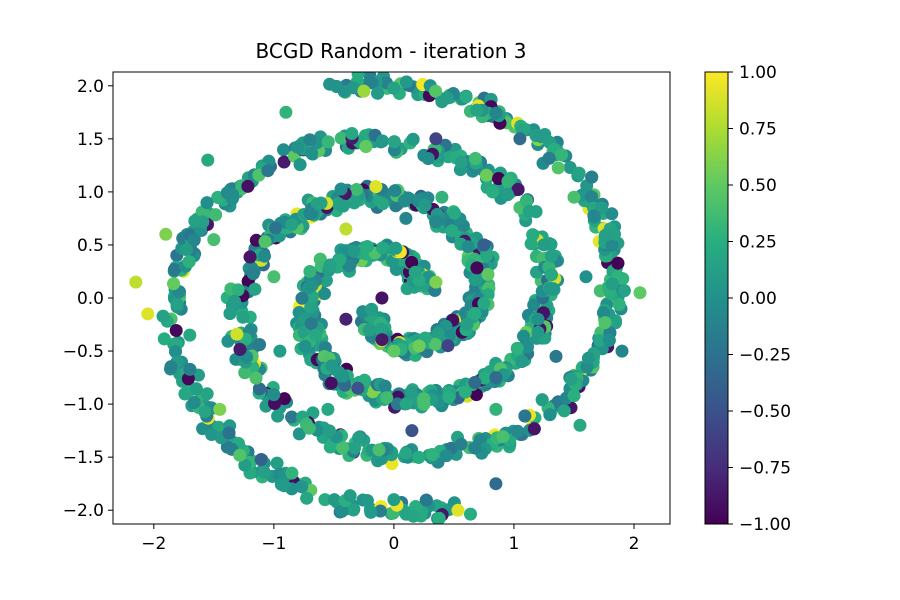  Describe the element at coordinates (758, 73) in the screenshot. I see `colorbar-tick-label: 1.00` at that location.